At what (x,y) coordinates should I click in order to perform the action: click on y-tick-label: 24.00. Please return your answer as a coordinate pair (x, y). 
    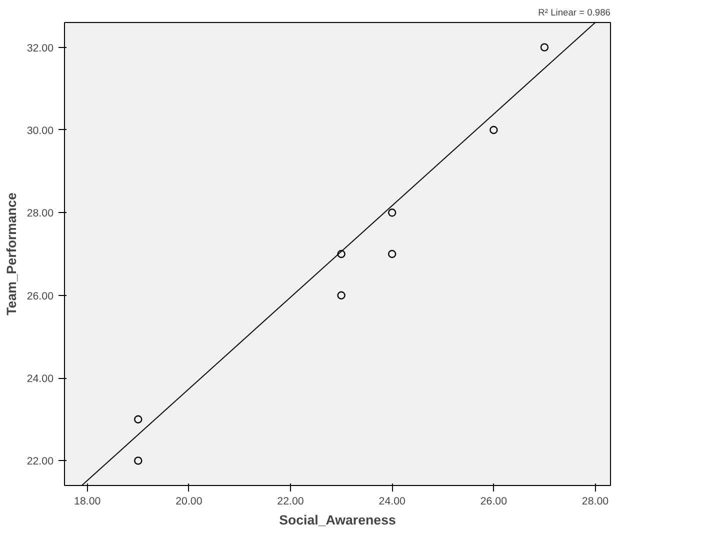
    Looking at the image, I should click on (40, 379).